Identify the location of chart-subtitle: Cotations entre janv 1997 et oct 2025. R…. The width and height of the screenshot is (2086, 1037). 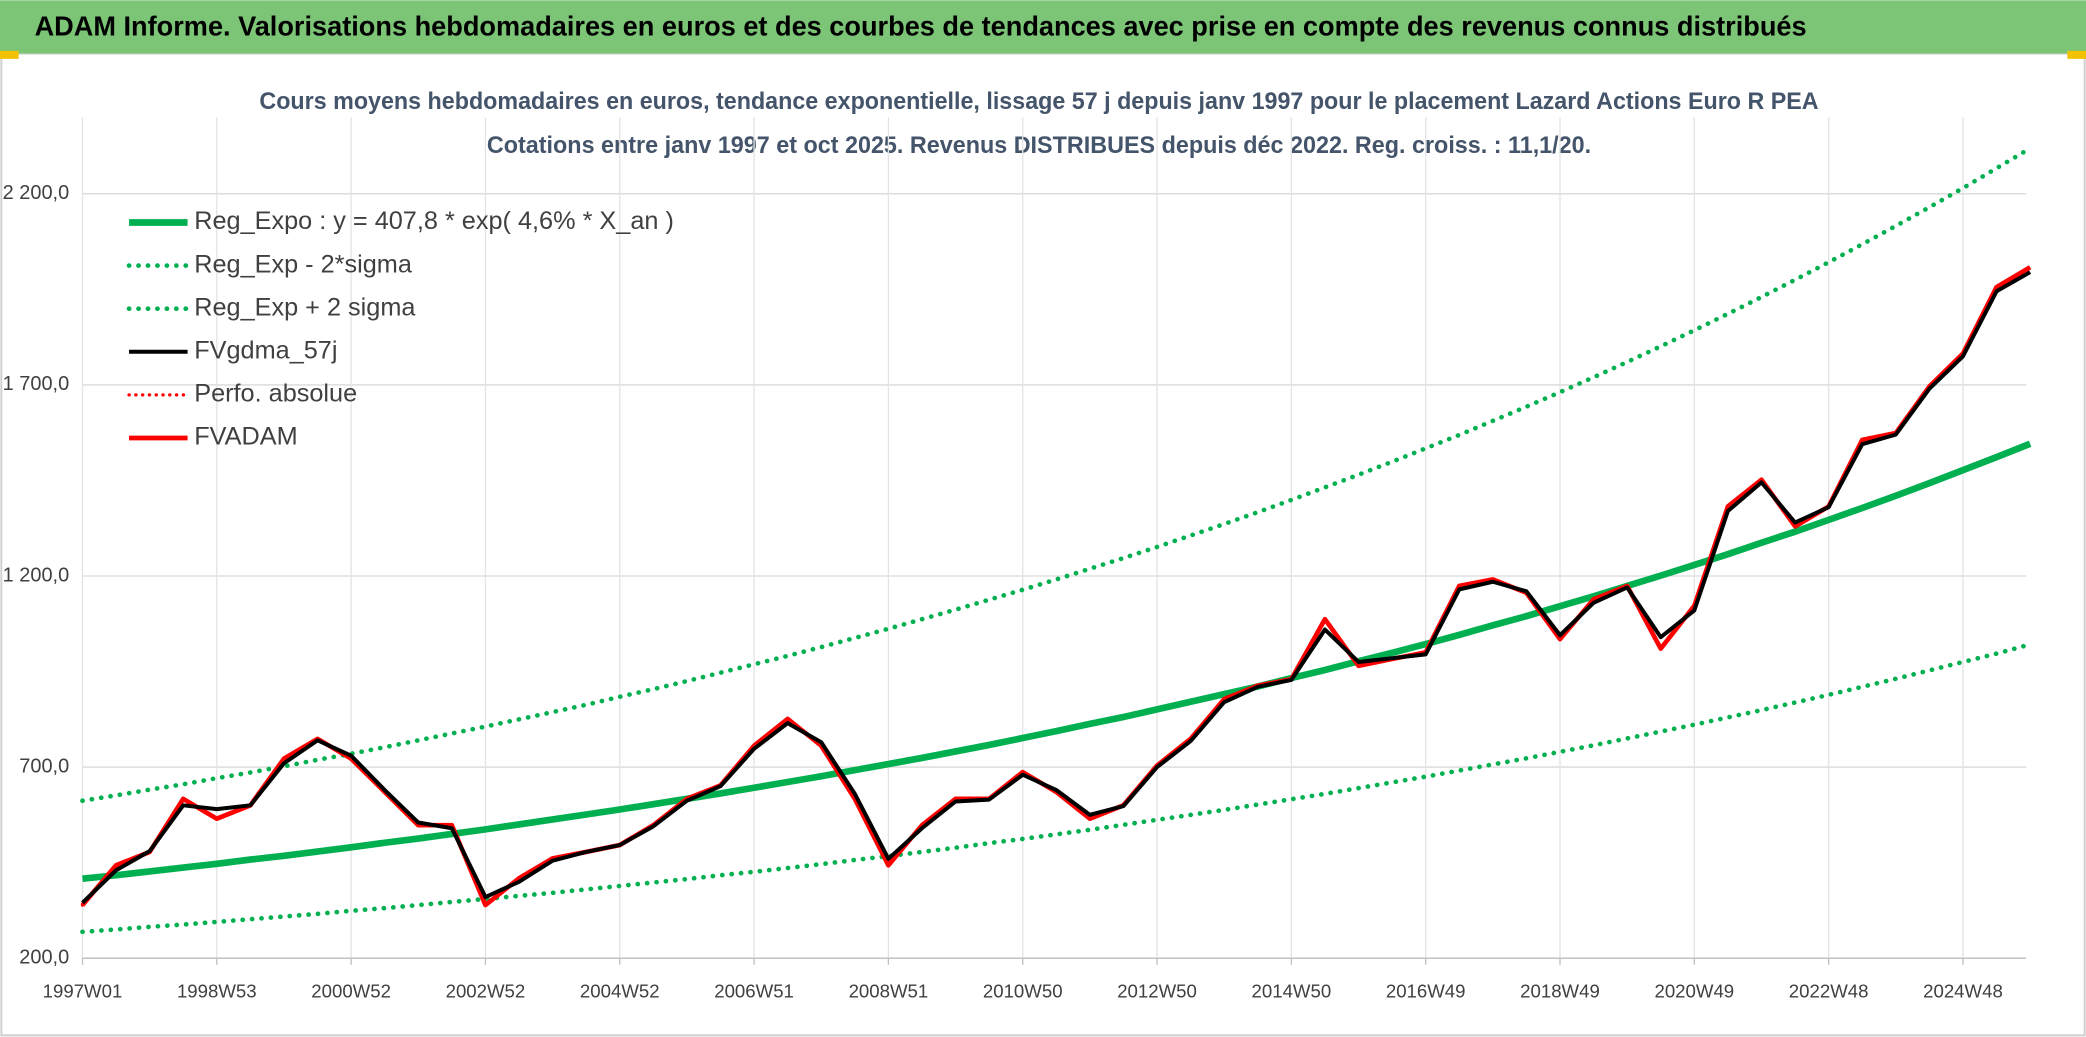
(1039, 145).